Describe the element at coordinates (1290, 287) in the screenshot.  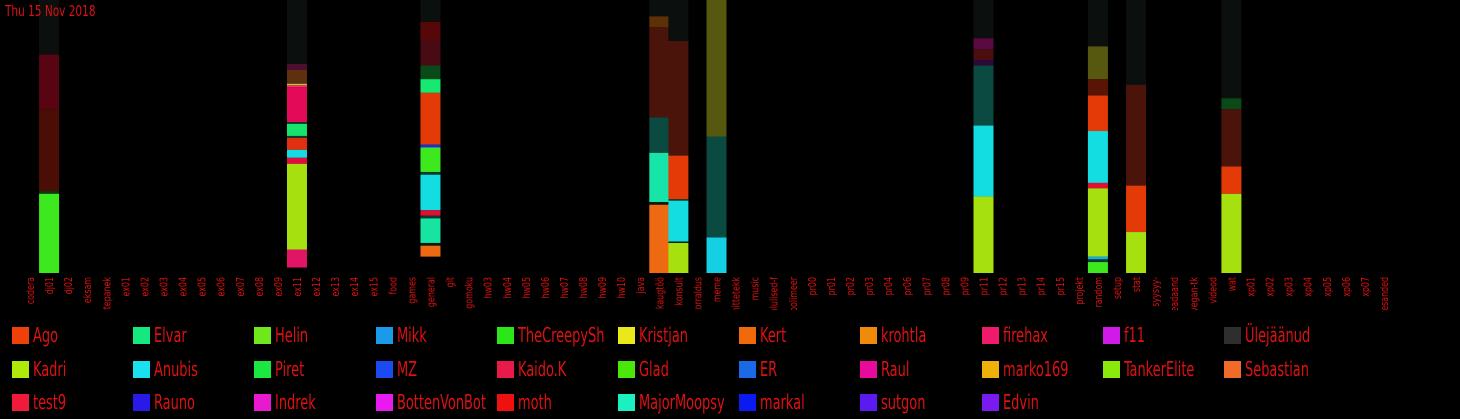
I see `x-tick-label: xp03` at that location.